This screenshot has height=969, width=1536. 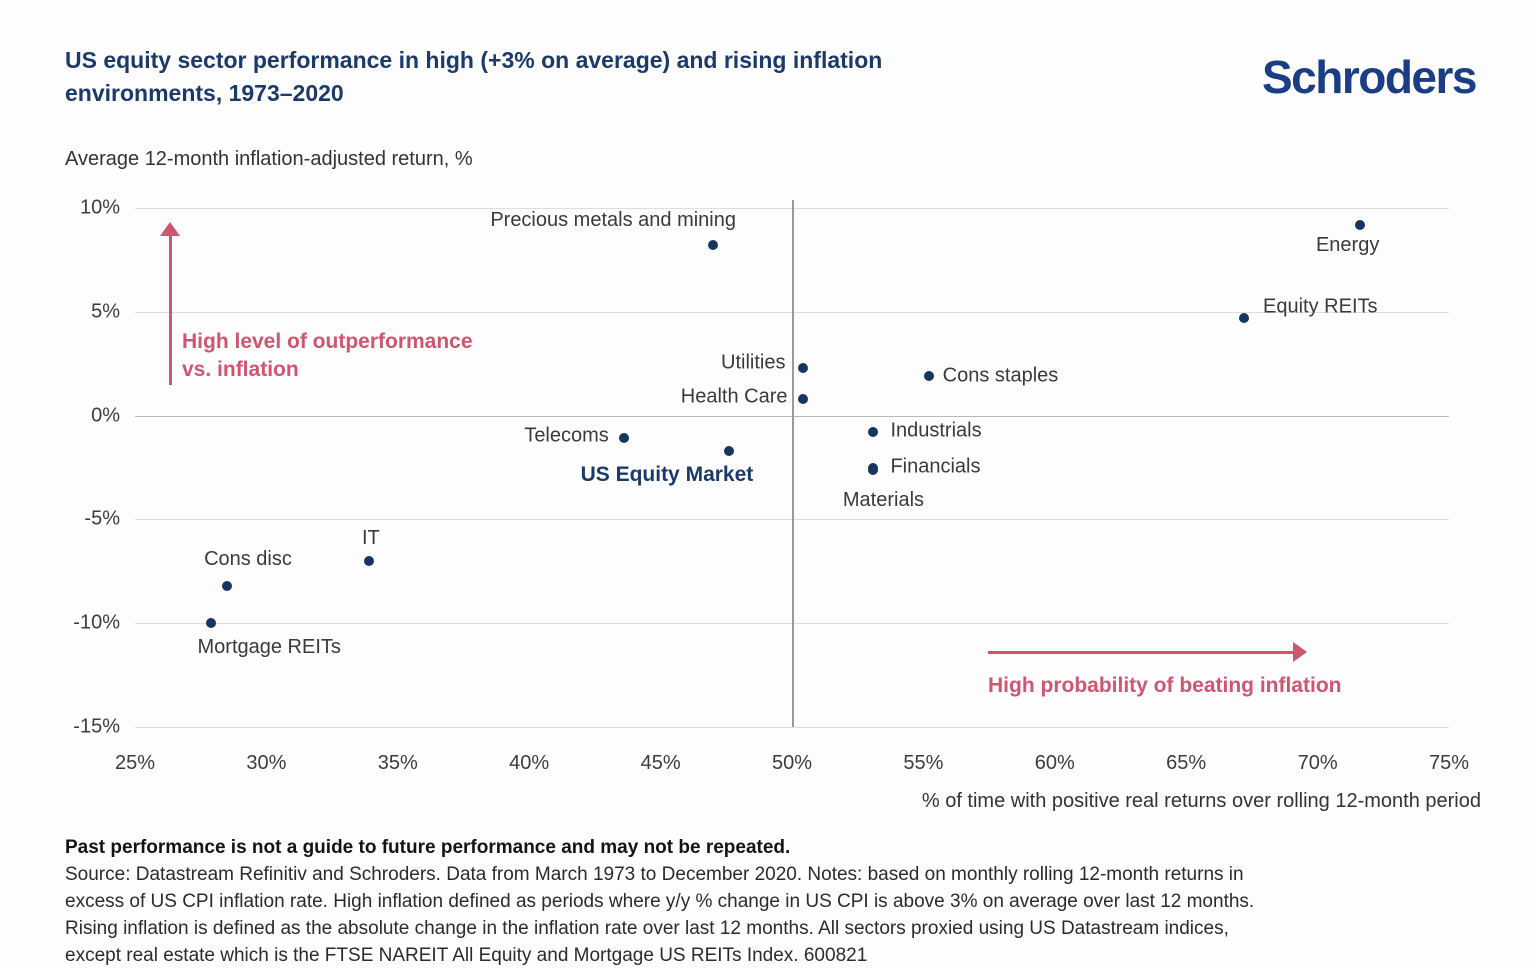 I want to click on data-point-label: Utilities, so click(x=753, y=362).